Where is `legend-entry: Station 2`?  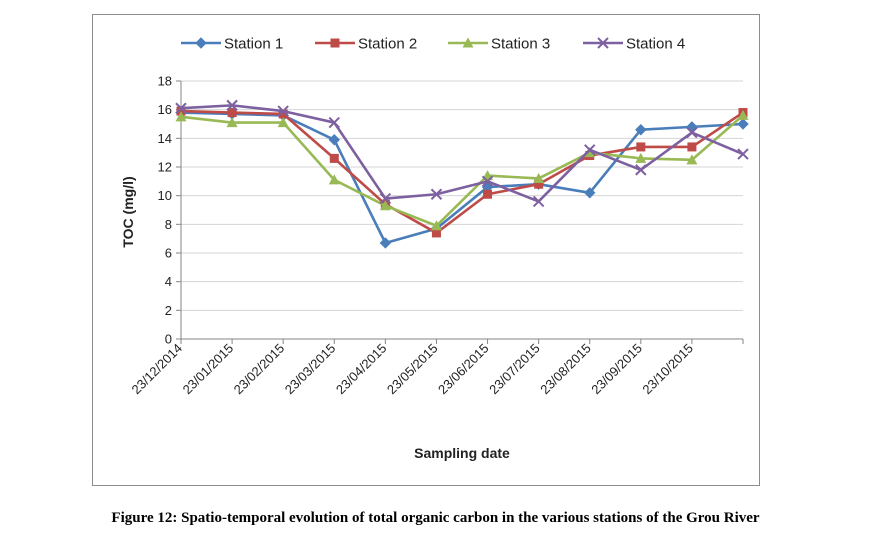
legend-entry: Station 2 is located at coordinates (366, 44).